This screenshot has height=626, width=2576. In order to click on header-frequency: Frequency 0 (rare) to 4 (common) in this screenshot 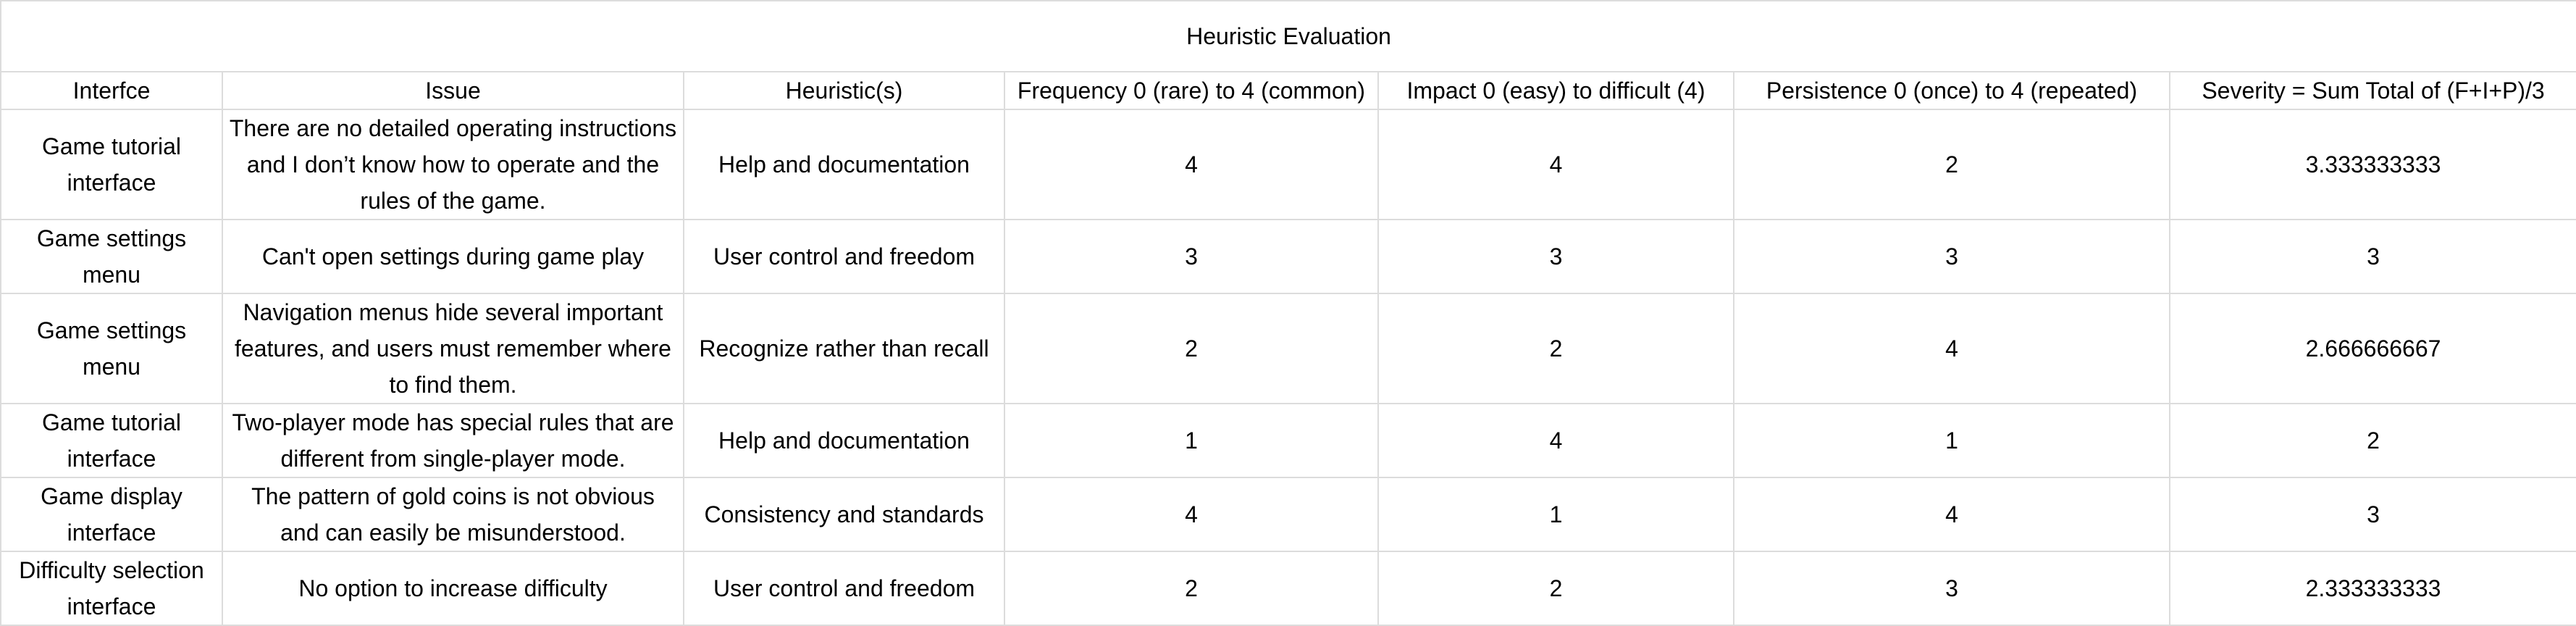, I will do `click(1191, 90)`.